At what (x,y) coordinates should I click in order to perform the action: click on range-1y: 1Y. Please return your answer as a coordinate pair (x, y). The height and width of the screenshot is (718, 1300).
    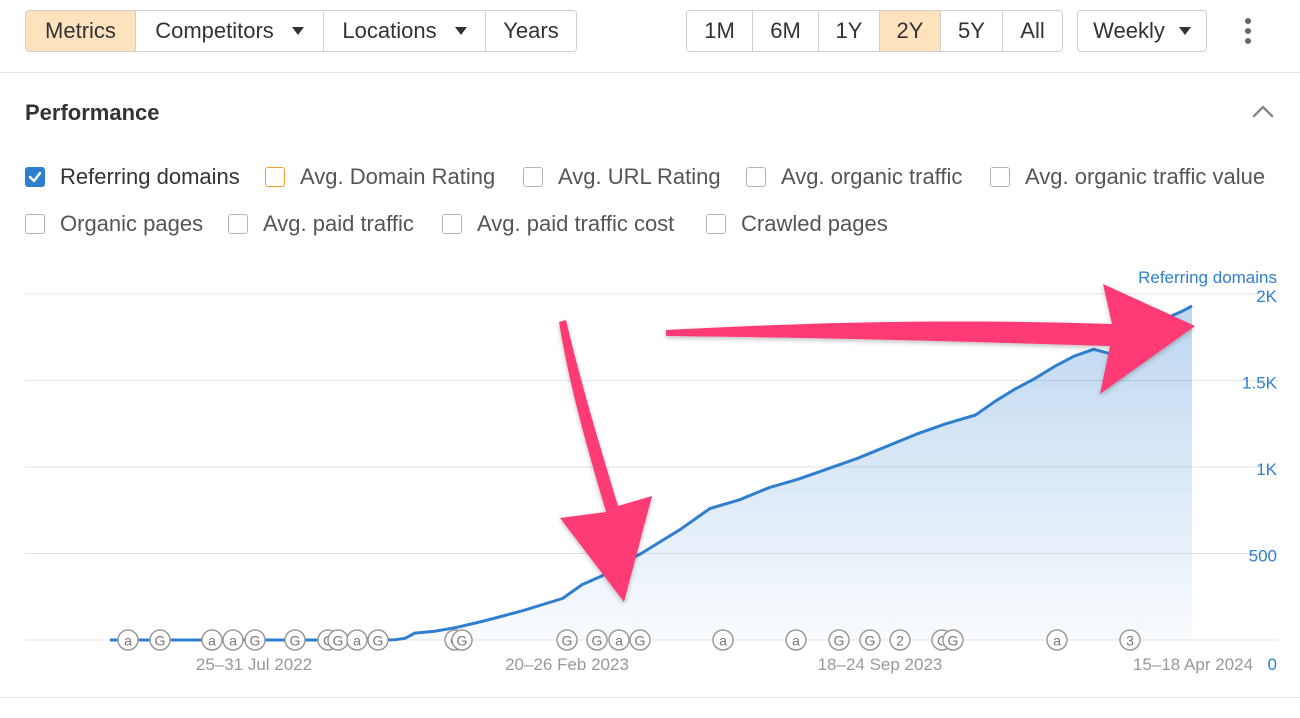
    Looking at the image, I should click on (849, 31).